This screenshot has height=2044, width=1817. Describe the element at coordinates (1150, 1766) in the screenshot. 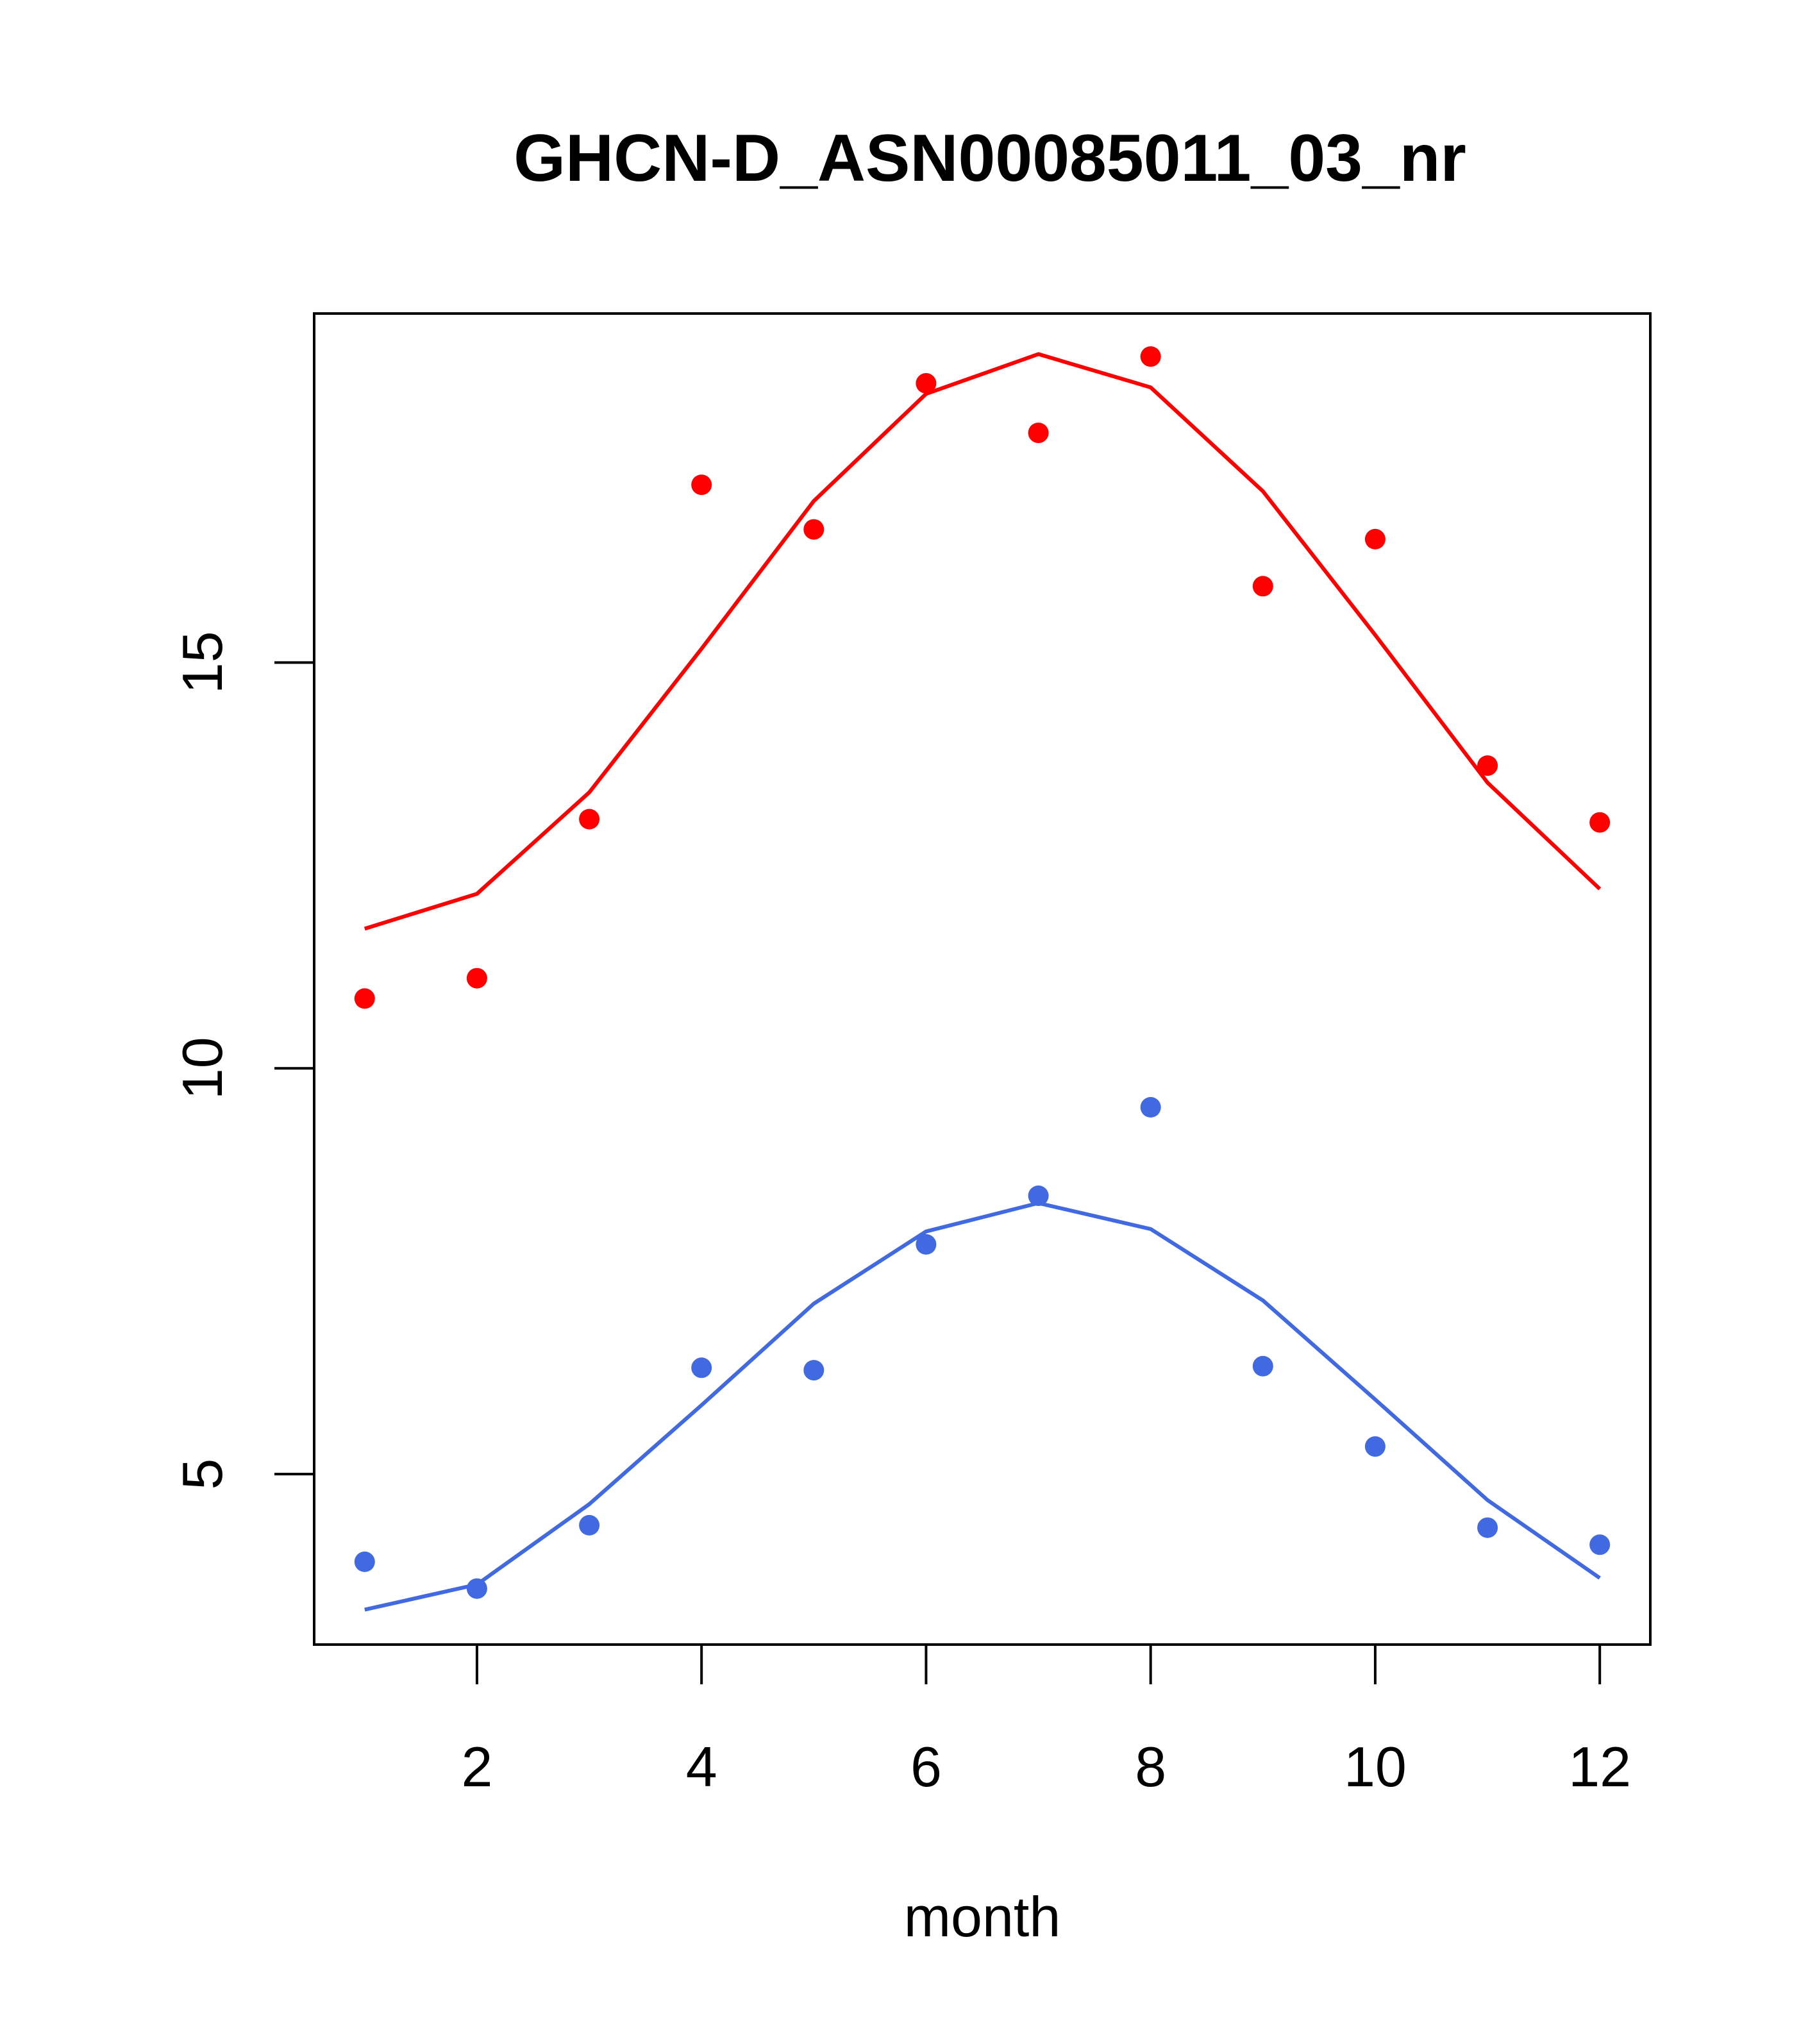

I see `x-tick-label-8: 8` at that location.